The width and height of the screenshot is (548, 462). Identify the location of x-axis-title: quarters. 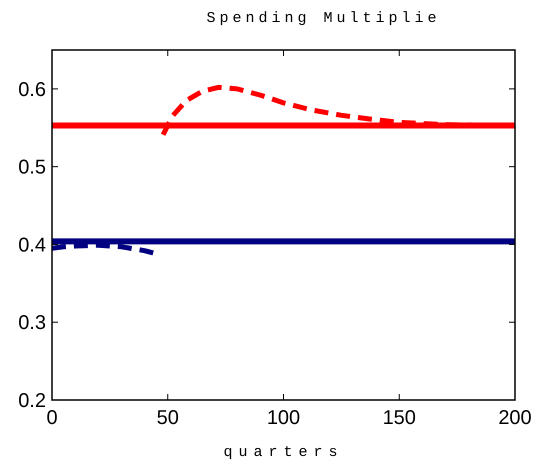
(283, 452).